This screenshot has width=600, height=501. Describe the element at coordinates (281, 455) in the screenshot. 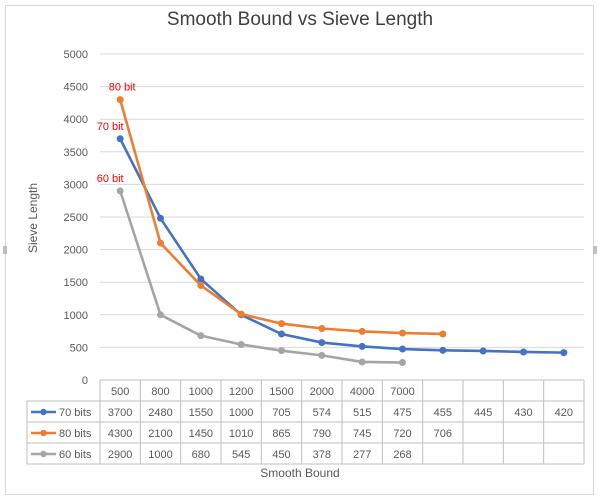

I see `table-cell-value: 450` at that location.